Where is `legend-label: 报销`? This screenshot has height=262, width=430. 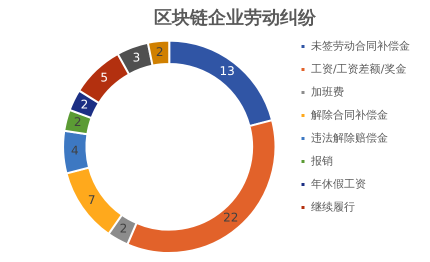 legend-label: 报销 is located at coordinates (321, 161).